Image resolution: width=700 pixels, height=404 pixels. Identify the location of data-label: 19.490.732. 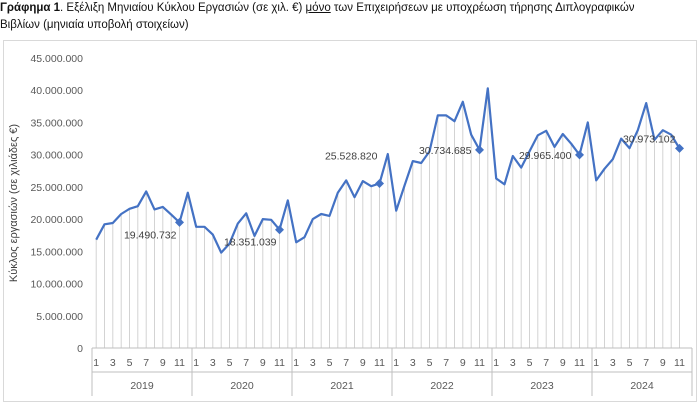
(150, 235).